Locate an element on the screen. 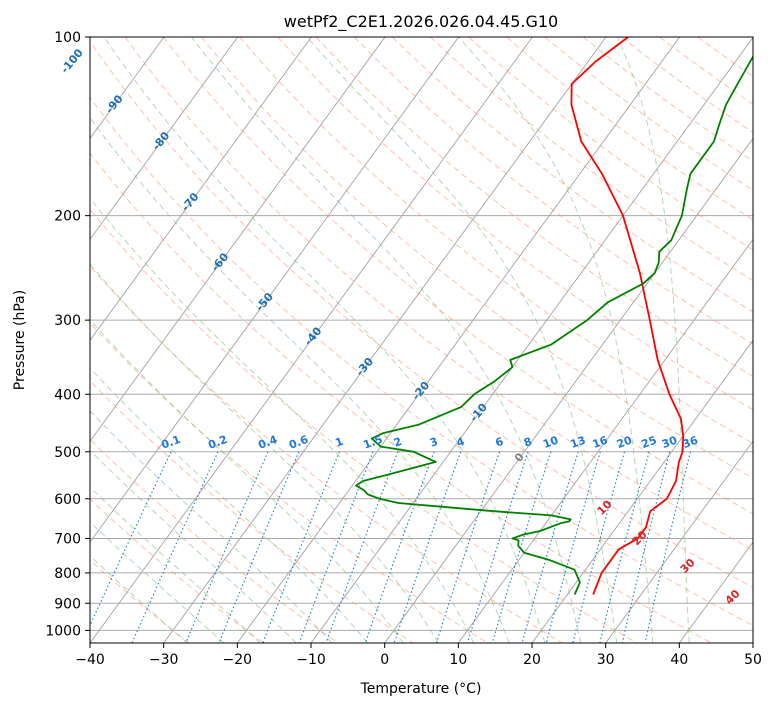 The width and height of the screenshot is (775, 712). x-tick-label: 0 is located at coordinates (384, 660).